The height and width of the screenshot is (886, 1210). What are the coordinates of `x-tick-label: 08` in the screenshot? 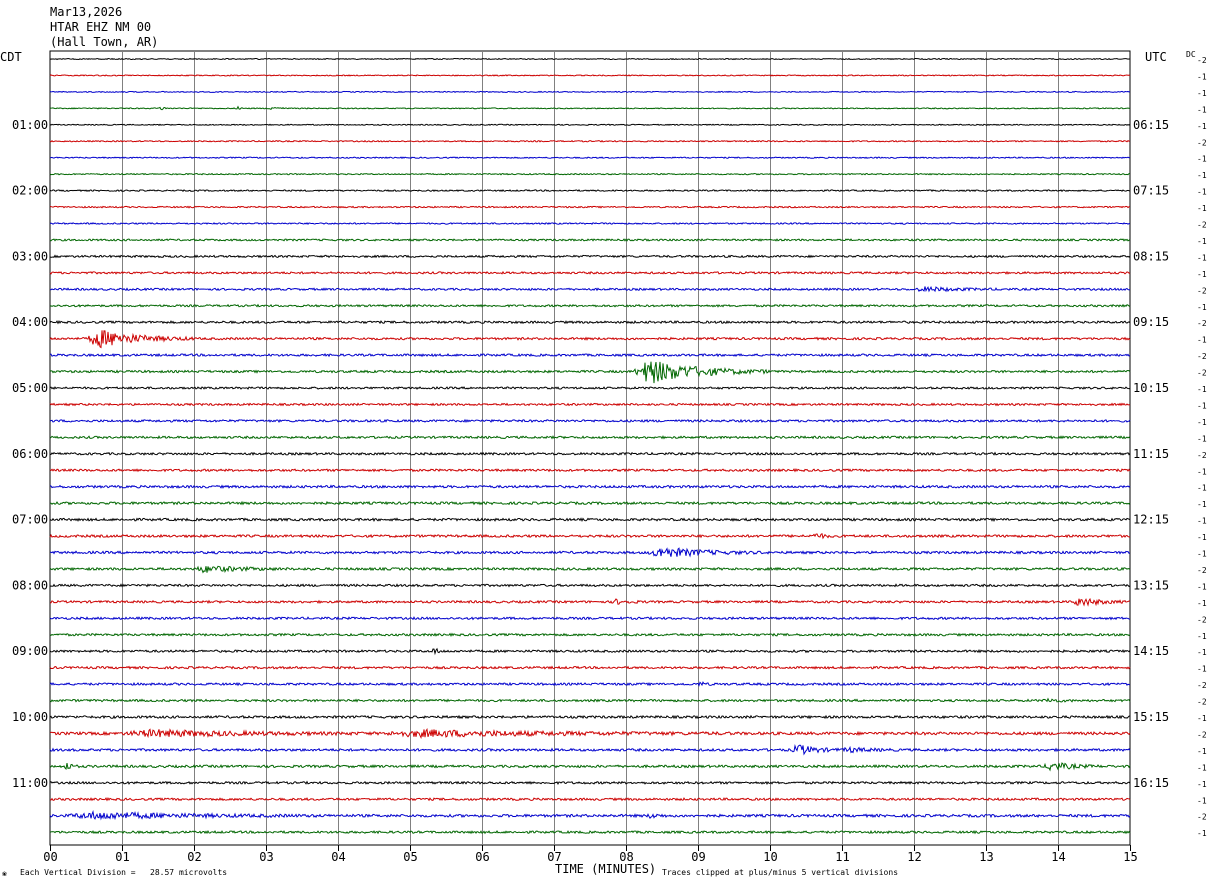 It's located at (626, 857).